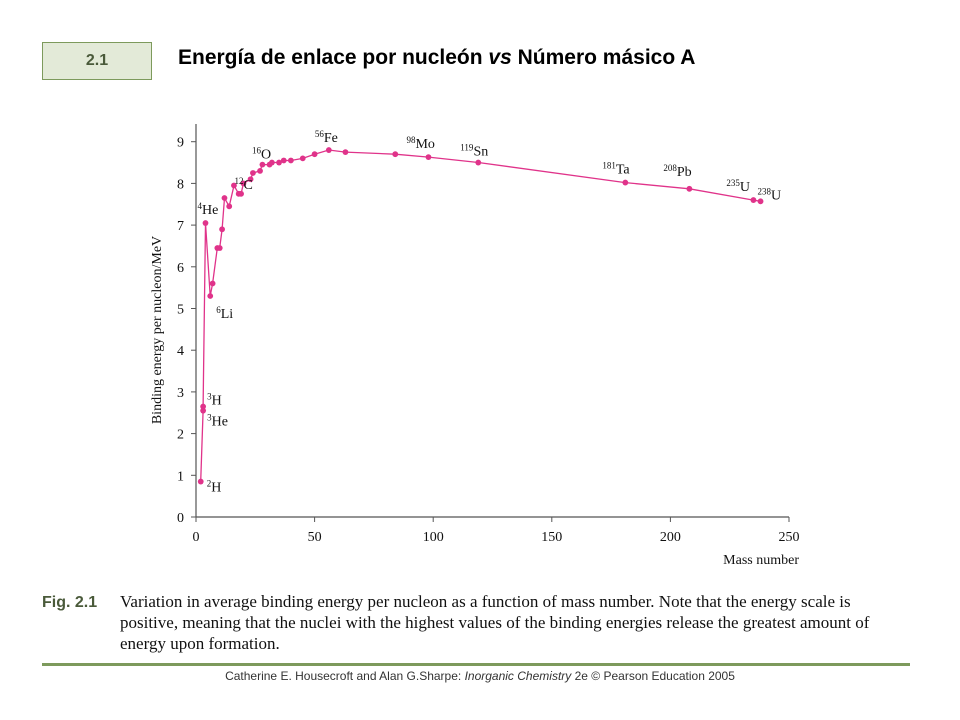  Describe the element at coordinates (214, 487) in the screenshot. I see `annotation-h-2: 2H` at that location.